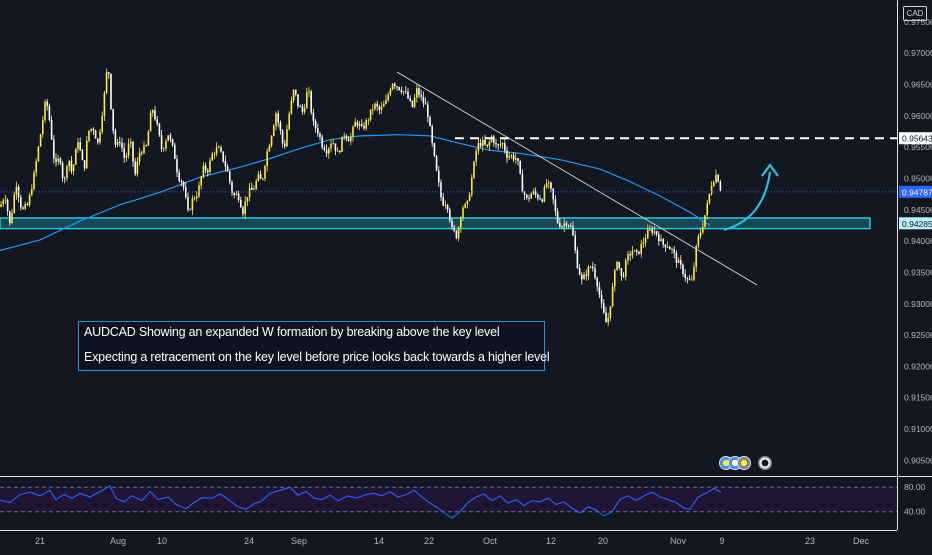 The image size is (932, 555). I want to click on time-tick-label: Aug, so click(118, 541).